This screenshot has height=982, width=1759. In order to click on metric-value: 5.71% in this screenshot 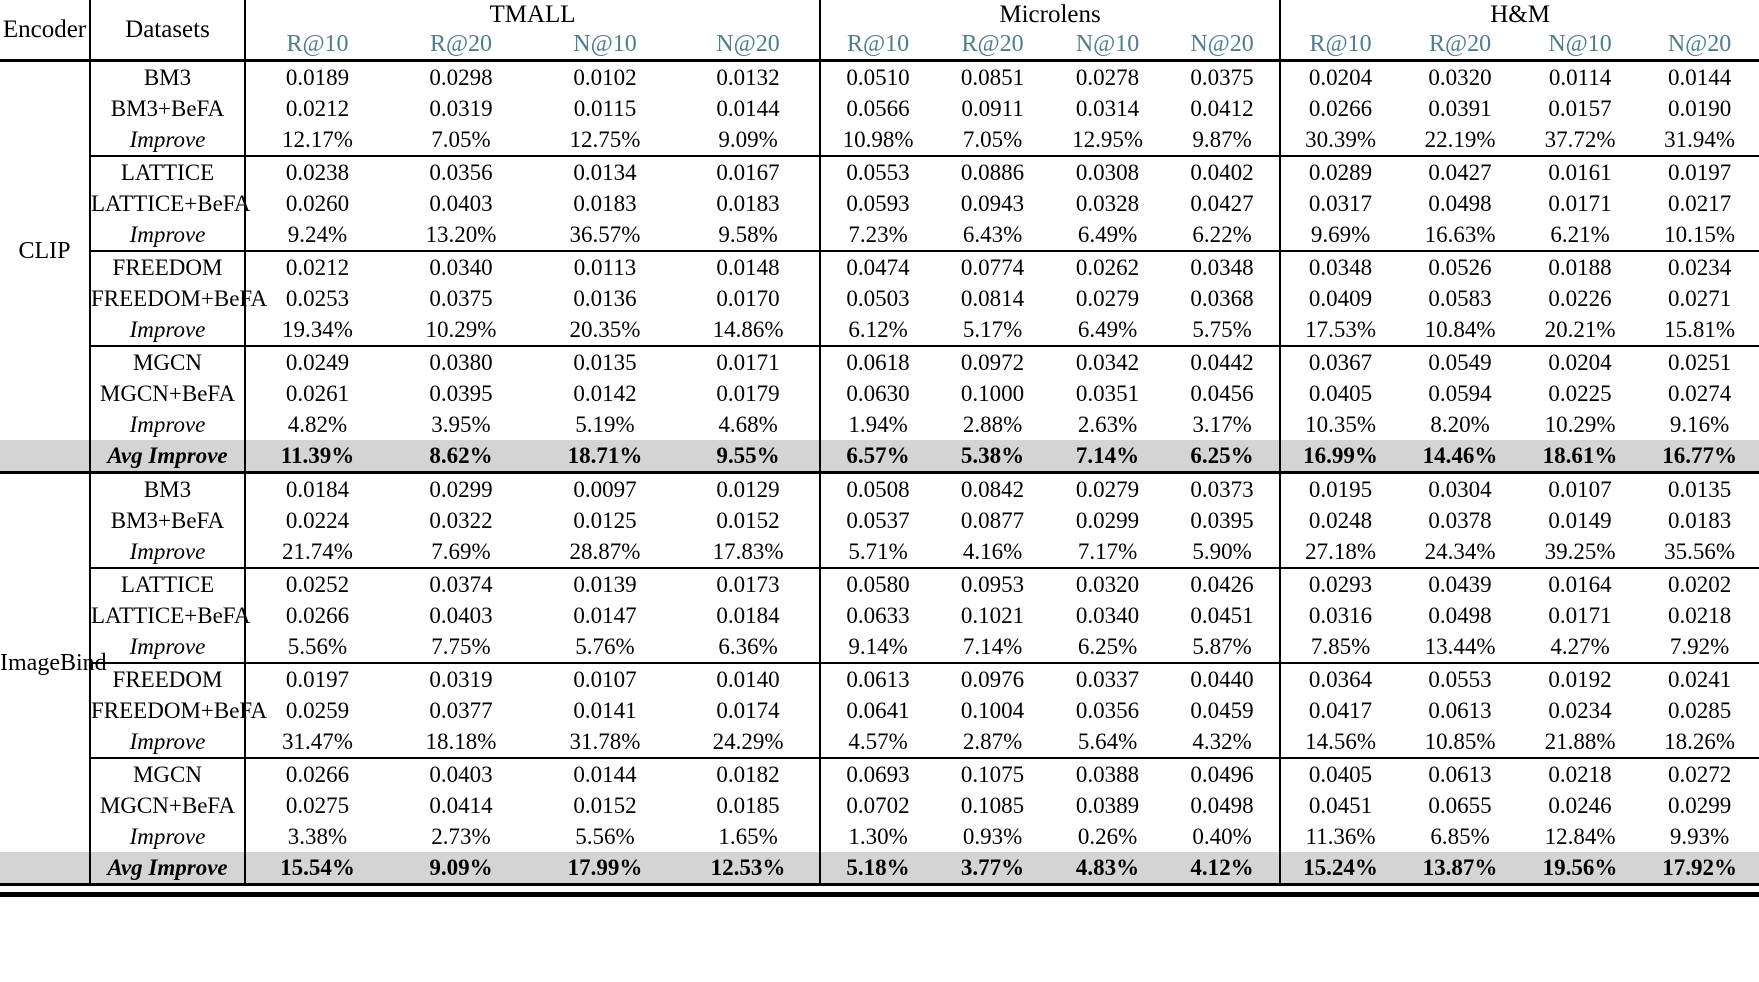, I will do `click(877, 552)`.